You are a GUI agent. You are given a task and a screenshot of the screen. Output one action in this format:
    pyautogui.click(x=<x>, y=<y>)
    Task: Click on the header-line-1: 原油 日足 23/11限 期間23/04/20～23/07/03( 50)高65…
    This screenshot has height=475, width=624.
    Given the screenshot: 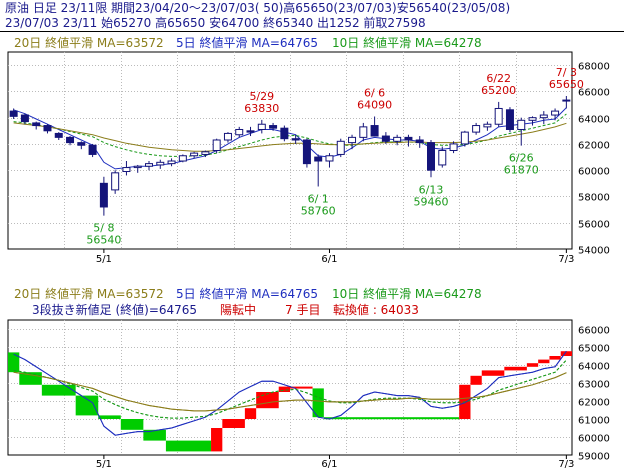 What is the action you would take?
    pyautogui.click(x=258, y=8)
    